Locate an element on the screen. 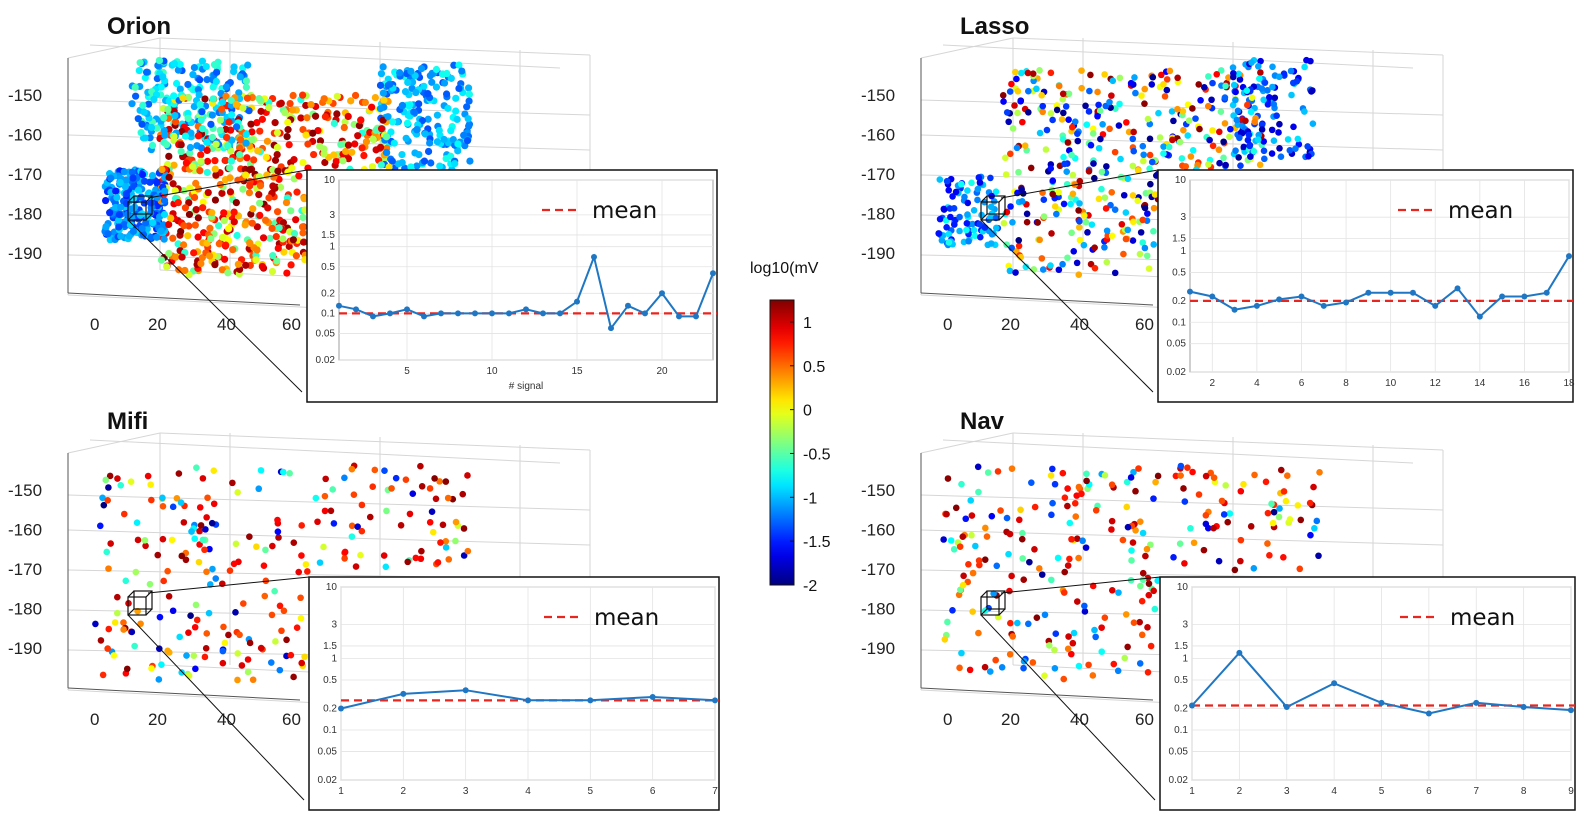 This screenshot has height=823, width=1596. inset-y-tick: 0.2 is located at coordinates (1179, 301).